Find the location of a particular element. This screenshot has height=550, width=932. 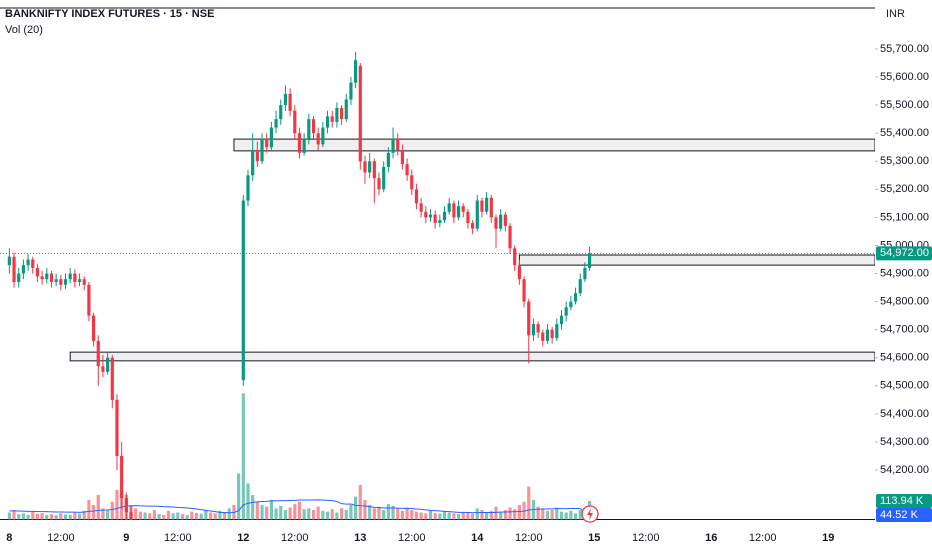

x-tick-label: 9 is located at coordinates (126, 538).